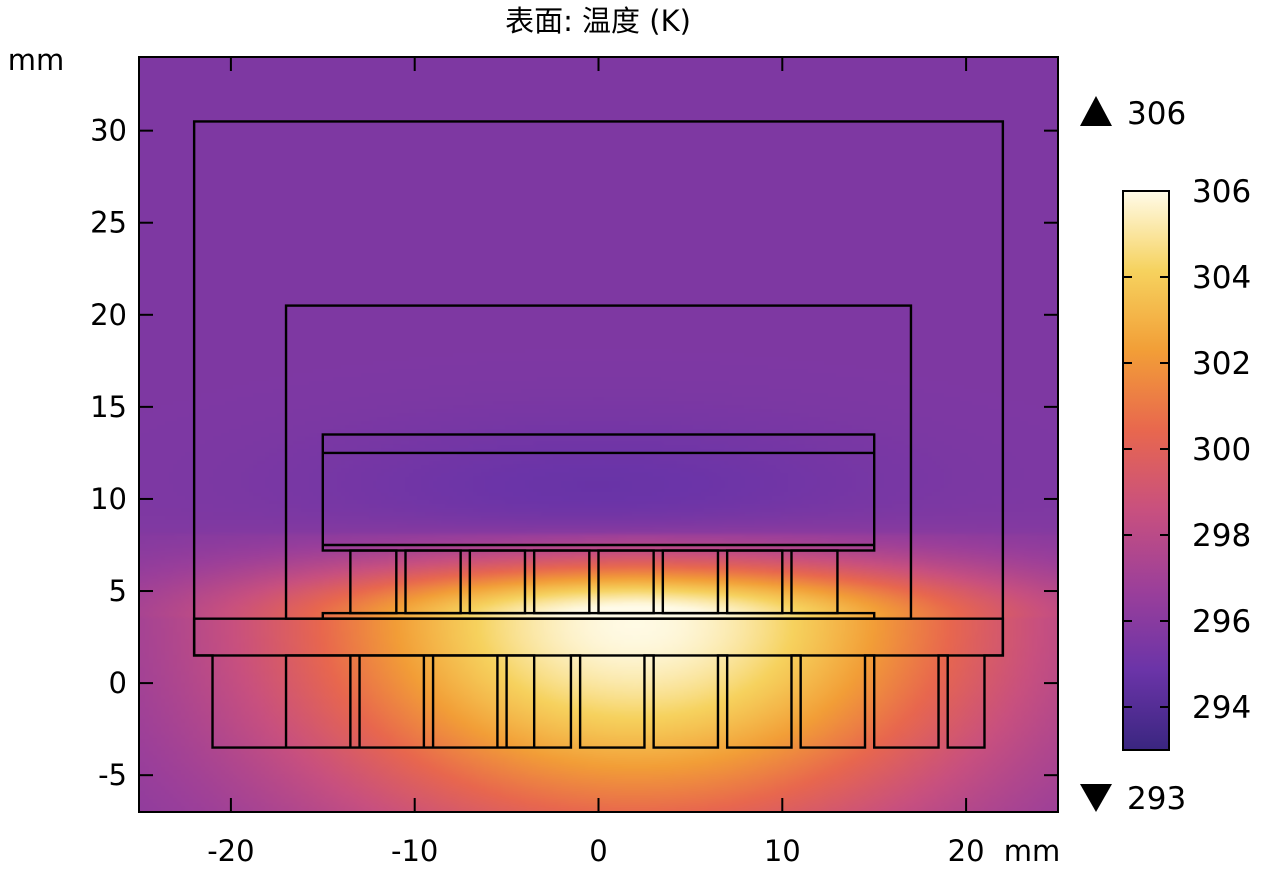 The height and width of the screenshot is (872, 1264). What do you see at coordinates (414, 851) in the screenshot?
I see `x-tick-label: -10` at bounding box center [414, 851].